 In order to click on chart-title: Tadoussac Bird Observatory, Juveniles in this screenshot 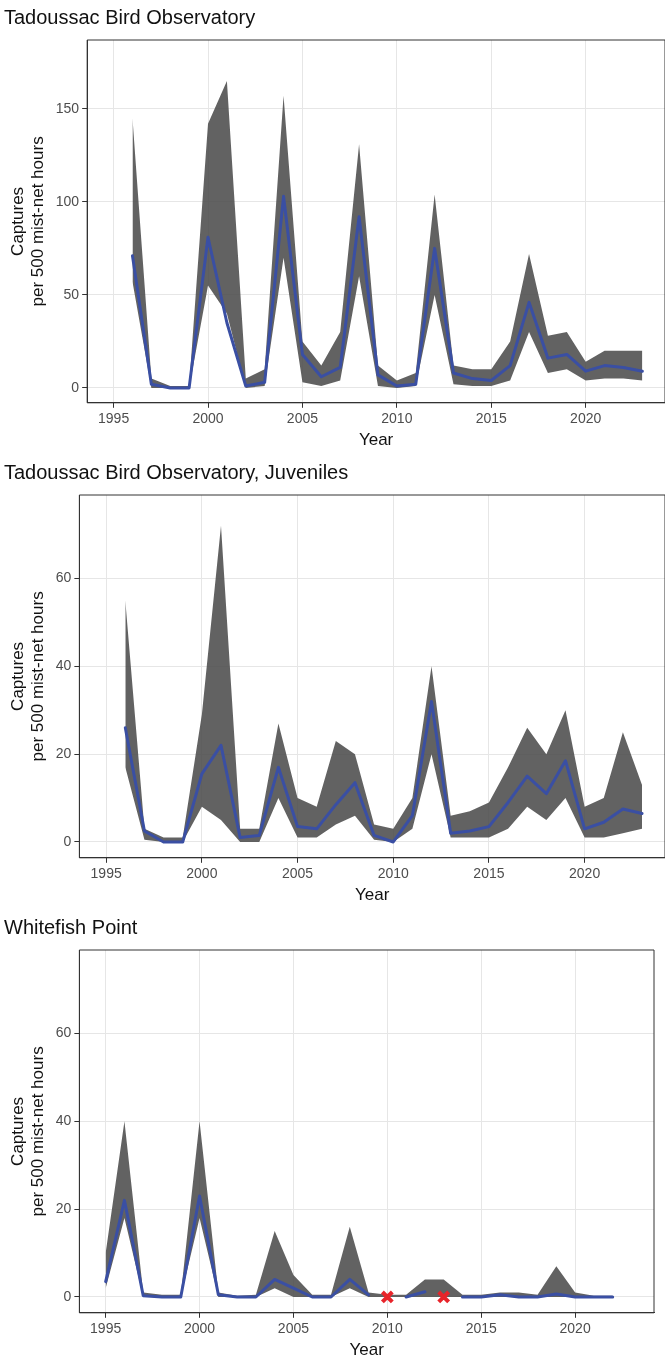, I will do `click(176, 471)`.